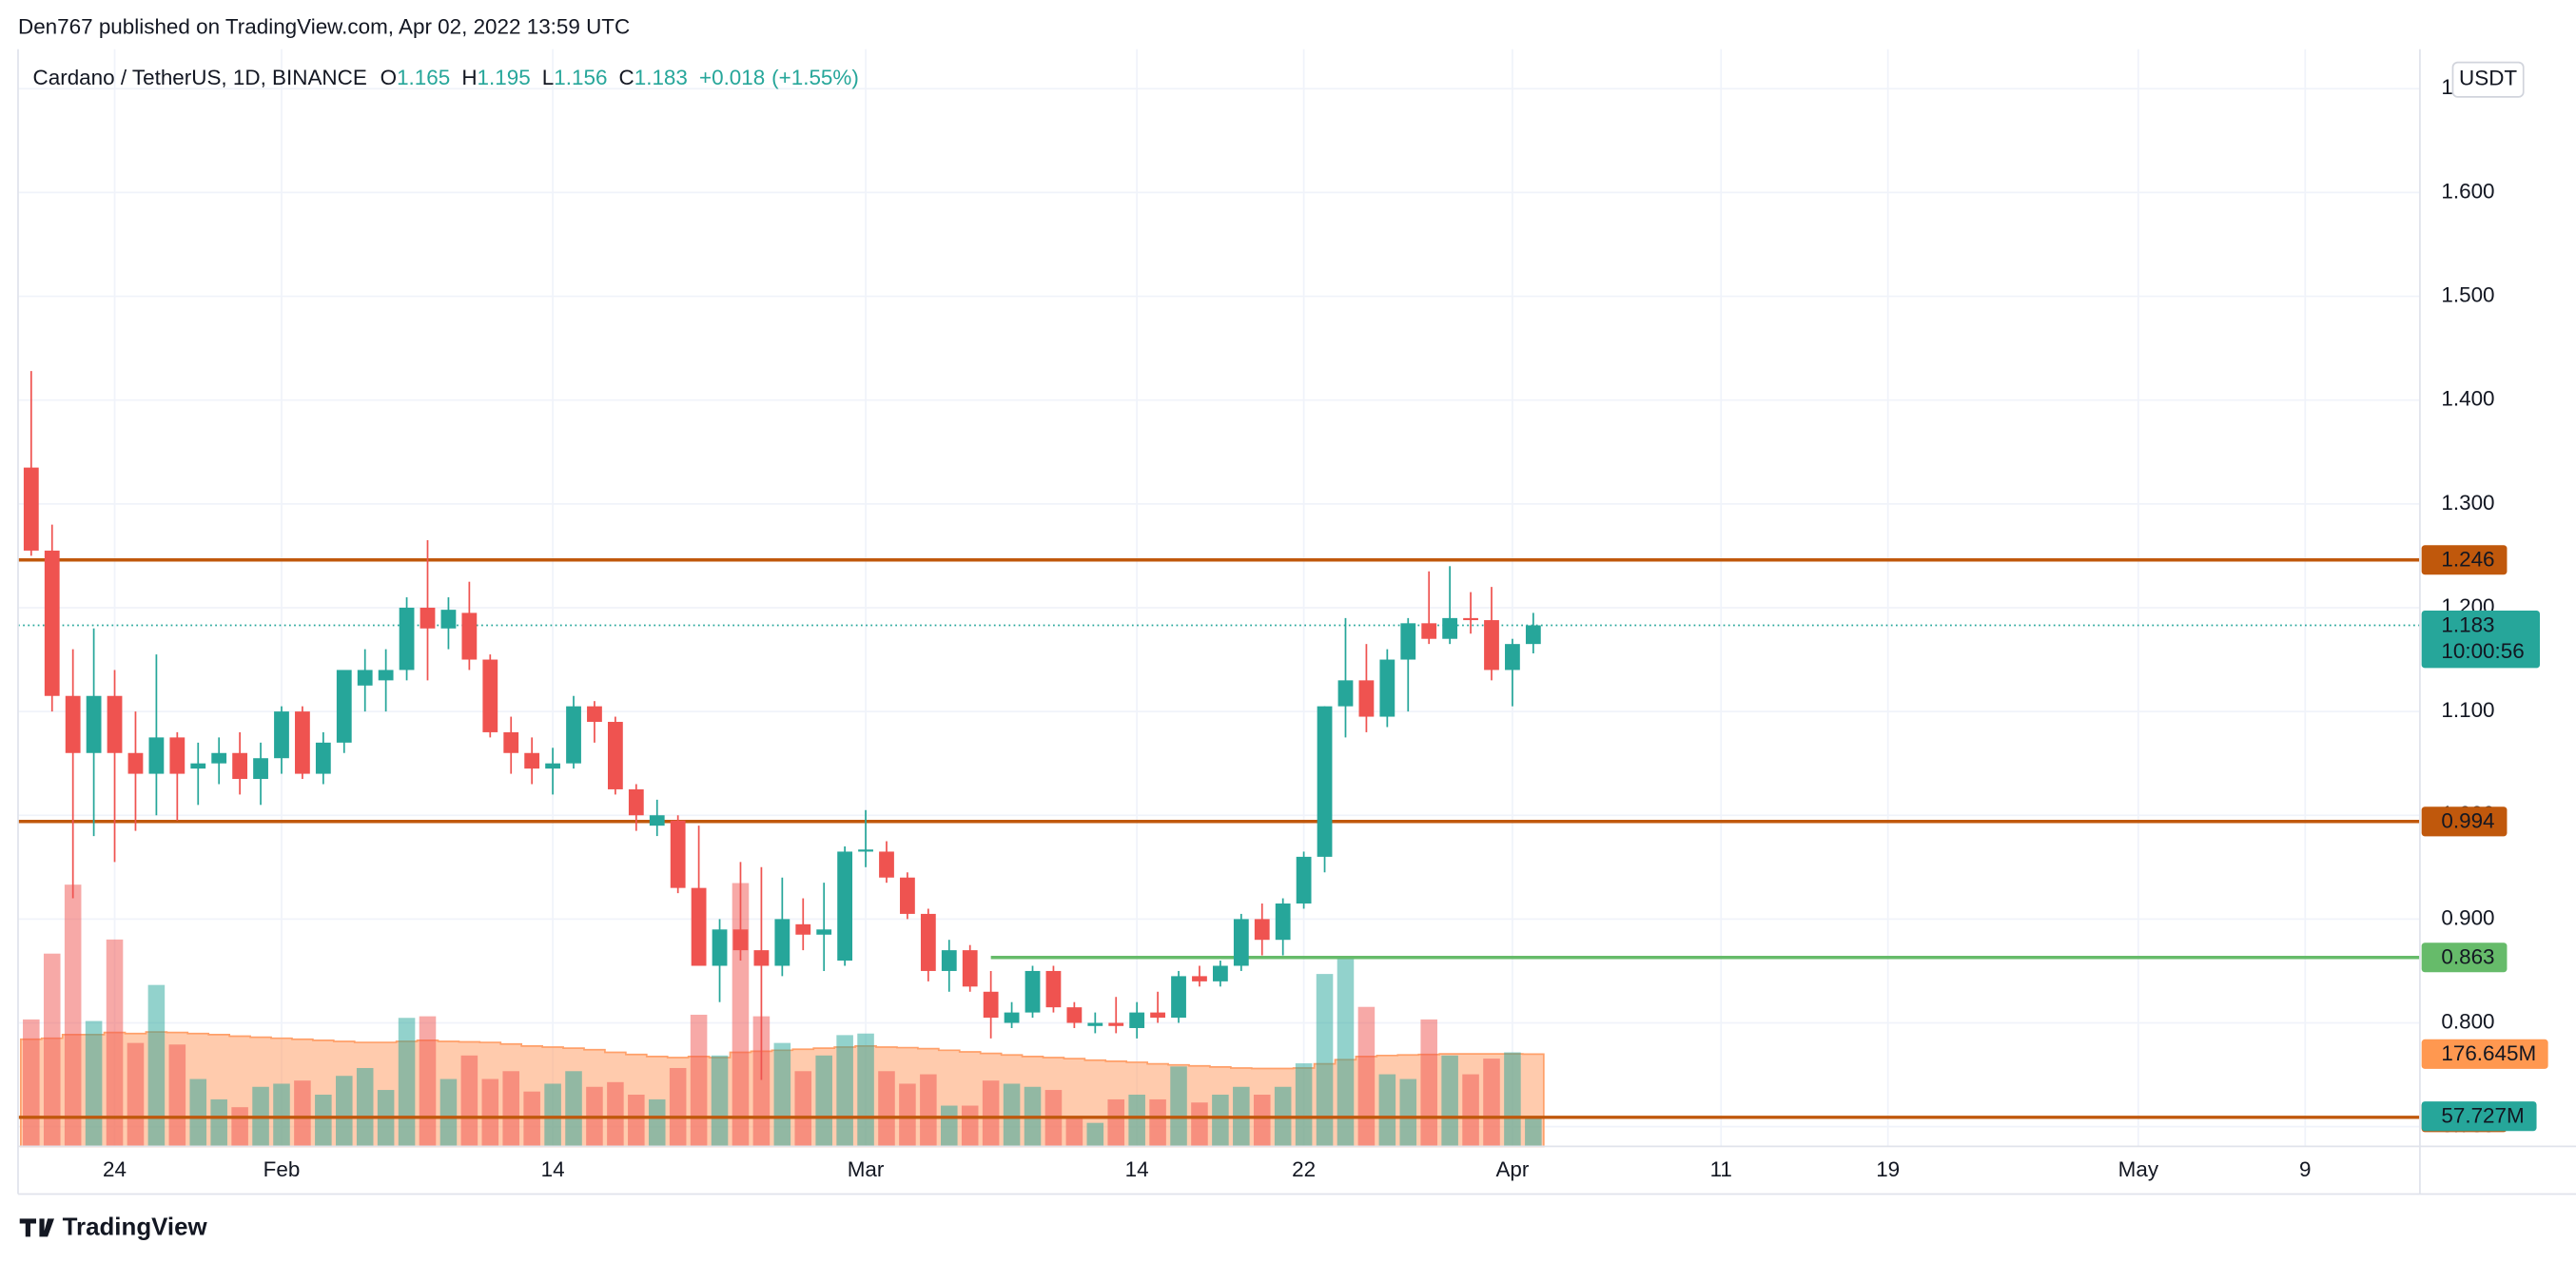 The width and height of the screenshot is (2576, 1263). I want to click on level-label: 0.863, so click(2467, 957).